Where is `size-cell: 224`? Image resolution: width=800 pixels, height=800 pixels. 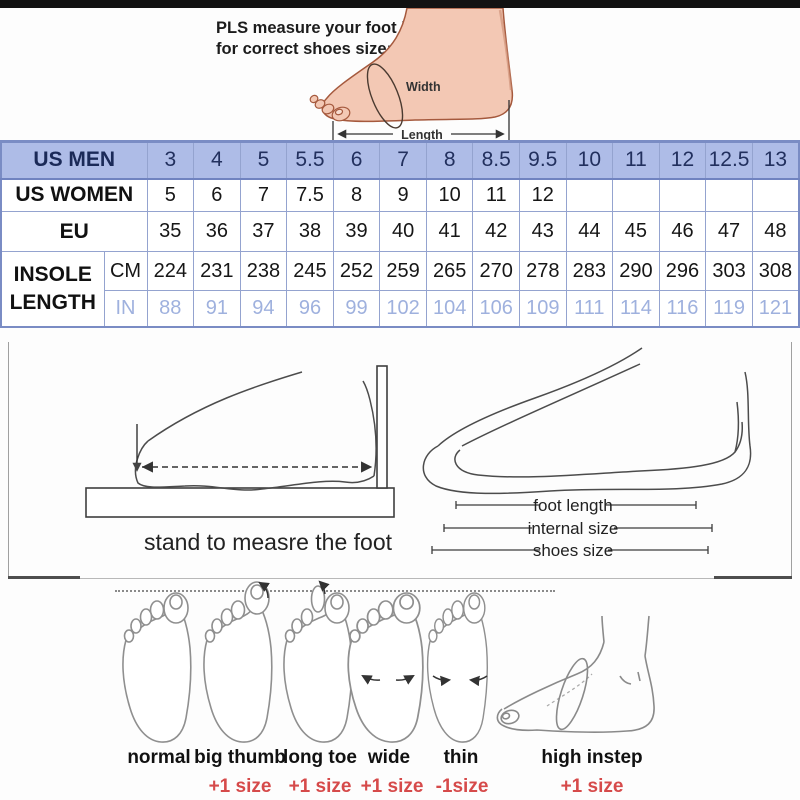 size-cell: 224 is located at coordinates (170, 271).